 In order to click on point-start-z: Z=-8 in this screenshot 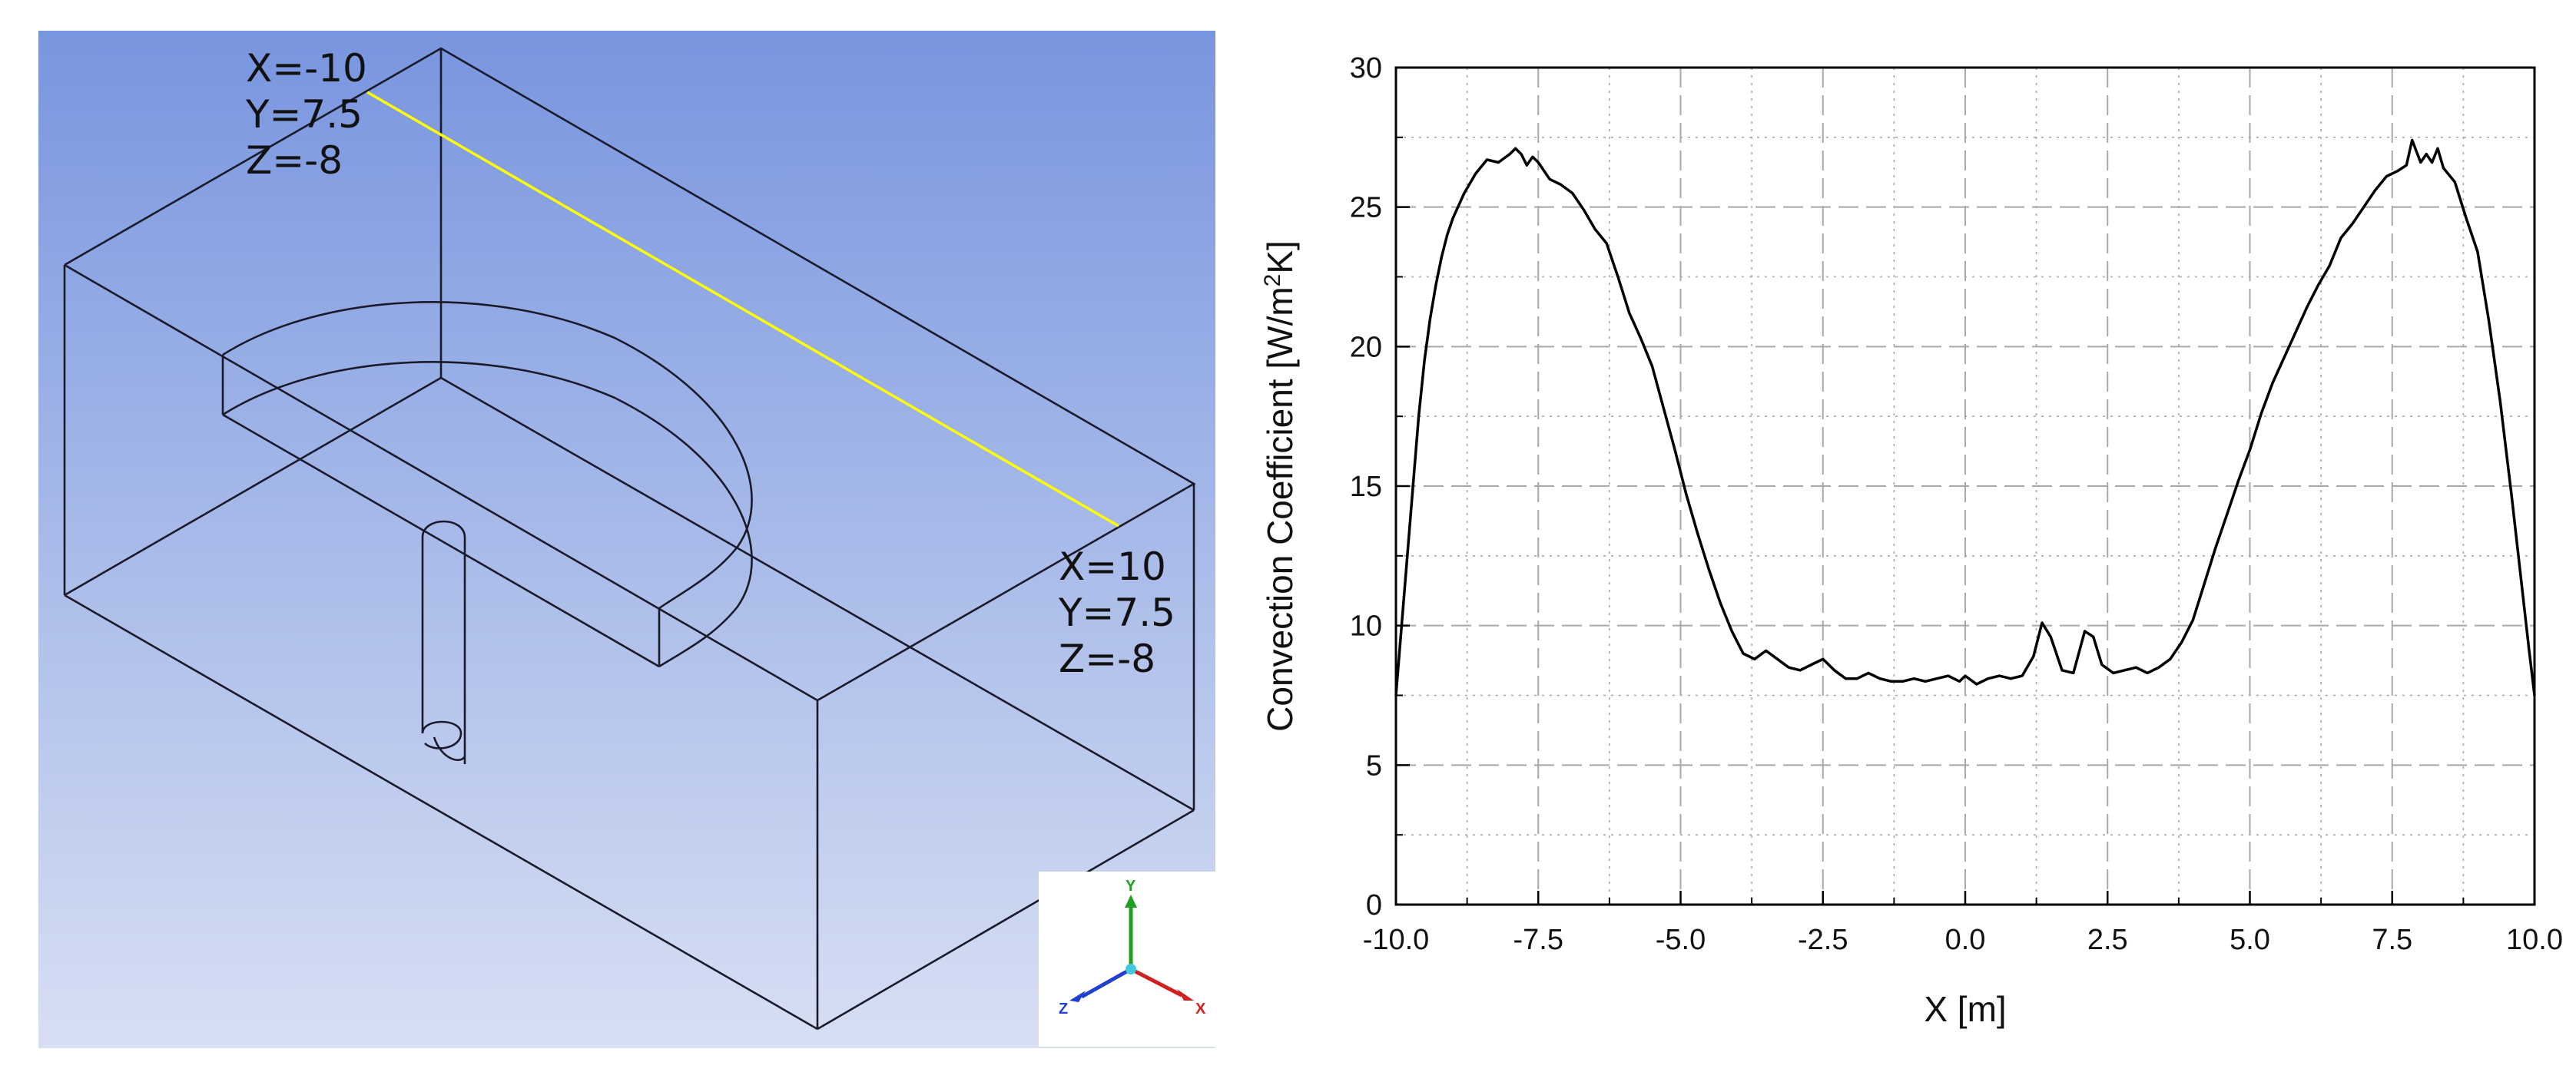, I will do `click(294, 160)`.